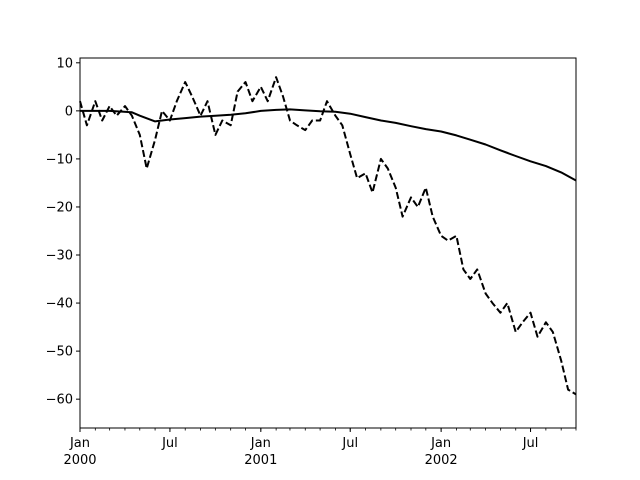 The image size is (640, 480). Describe the element at coordinates (441, 460) in the screenshot. I see `x-tick-year-label: 2002` at that location.